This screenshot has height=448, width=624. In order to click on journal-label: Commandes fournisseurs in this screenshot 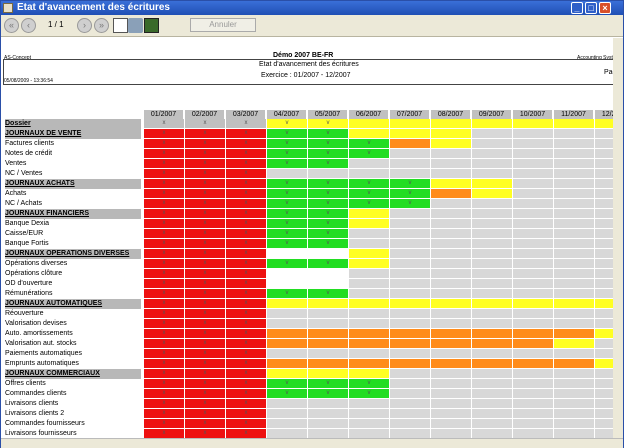, I will do `click(45, 423)`.